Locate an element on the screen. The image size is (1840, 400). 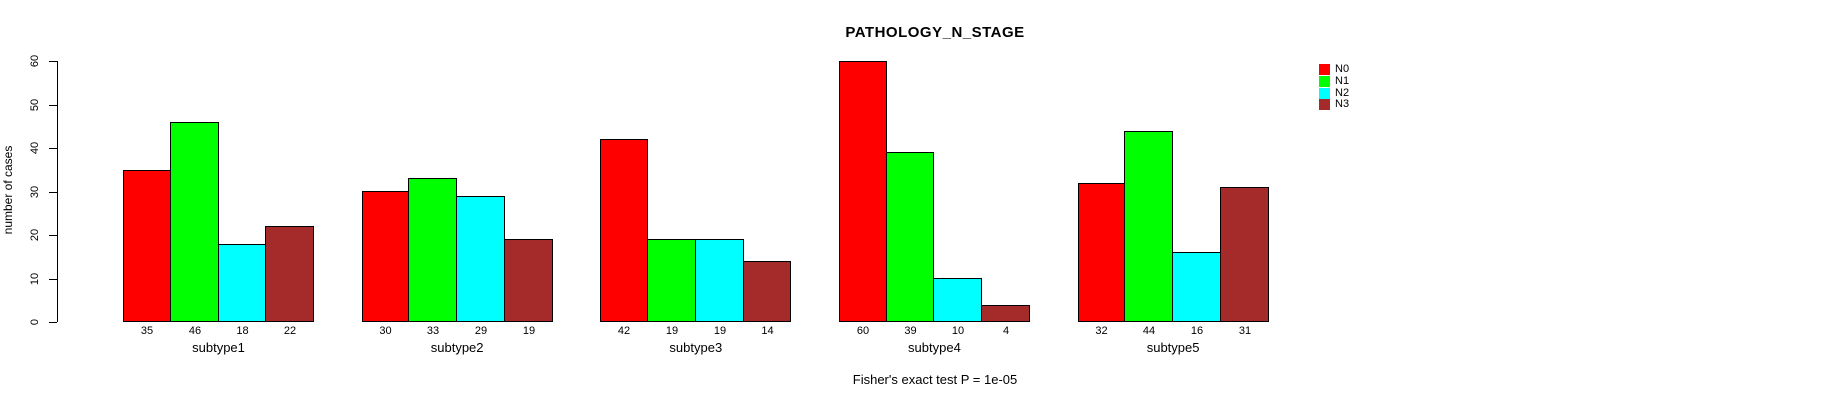
bar-value-subtype2-N1: 33 is located at coordinates (433, 331).